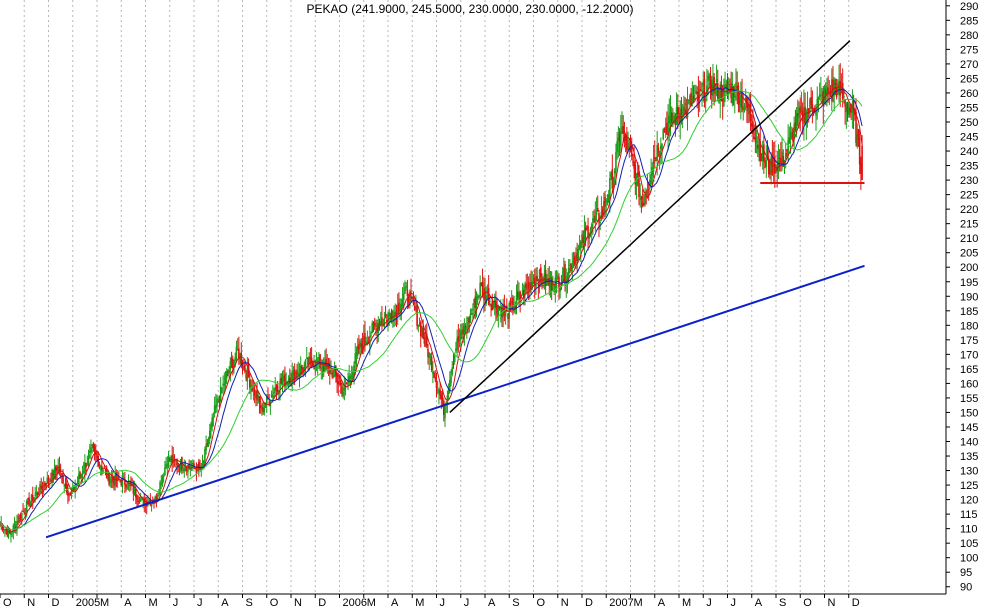  What do you see at coordinates (734, 602) in the screenshot?
I see `x-tick-label: J` at bounding box center [734, 602].